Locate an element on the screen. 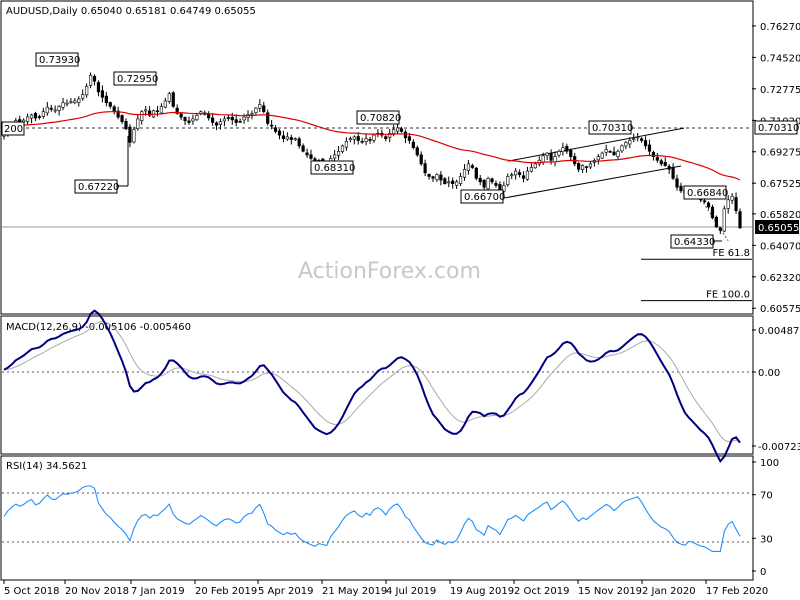 Image resolution: width=800 pixels, height=600 pixels. rsi-header: RSI(14) 34.5621 is located at coordinates (46, 466).